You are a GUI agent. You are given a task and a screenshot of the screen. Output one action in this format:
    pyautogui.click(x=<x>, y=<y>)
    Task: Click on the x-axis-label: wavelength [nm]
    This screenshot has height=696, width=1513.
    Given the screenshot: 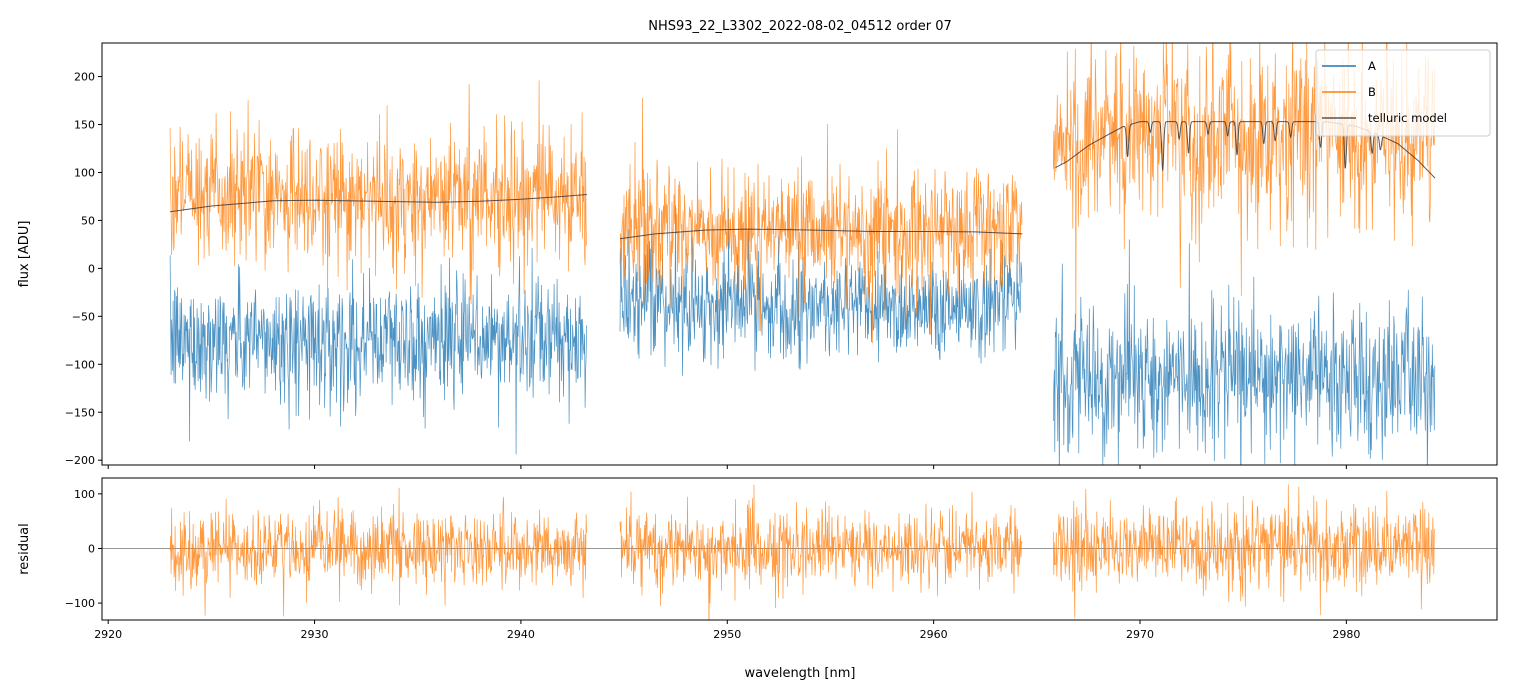 What is the action you would take?
    pyautogui.click(x=800, y=673)
    